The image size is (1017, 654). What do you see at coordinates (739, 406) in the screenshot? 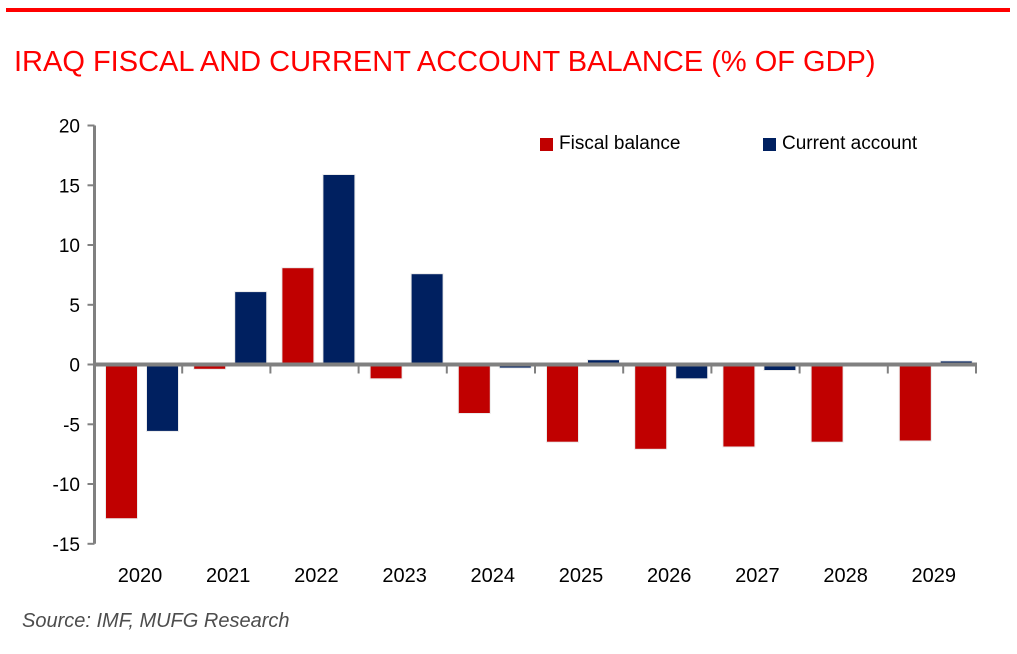
I see `bar-fiscal-2027` at bounding box center [739, 406].